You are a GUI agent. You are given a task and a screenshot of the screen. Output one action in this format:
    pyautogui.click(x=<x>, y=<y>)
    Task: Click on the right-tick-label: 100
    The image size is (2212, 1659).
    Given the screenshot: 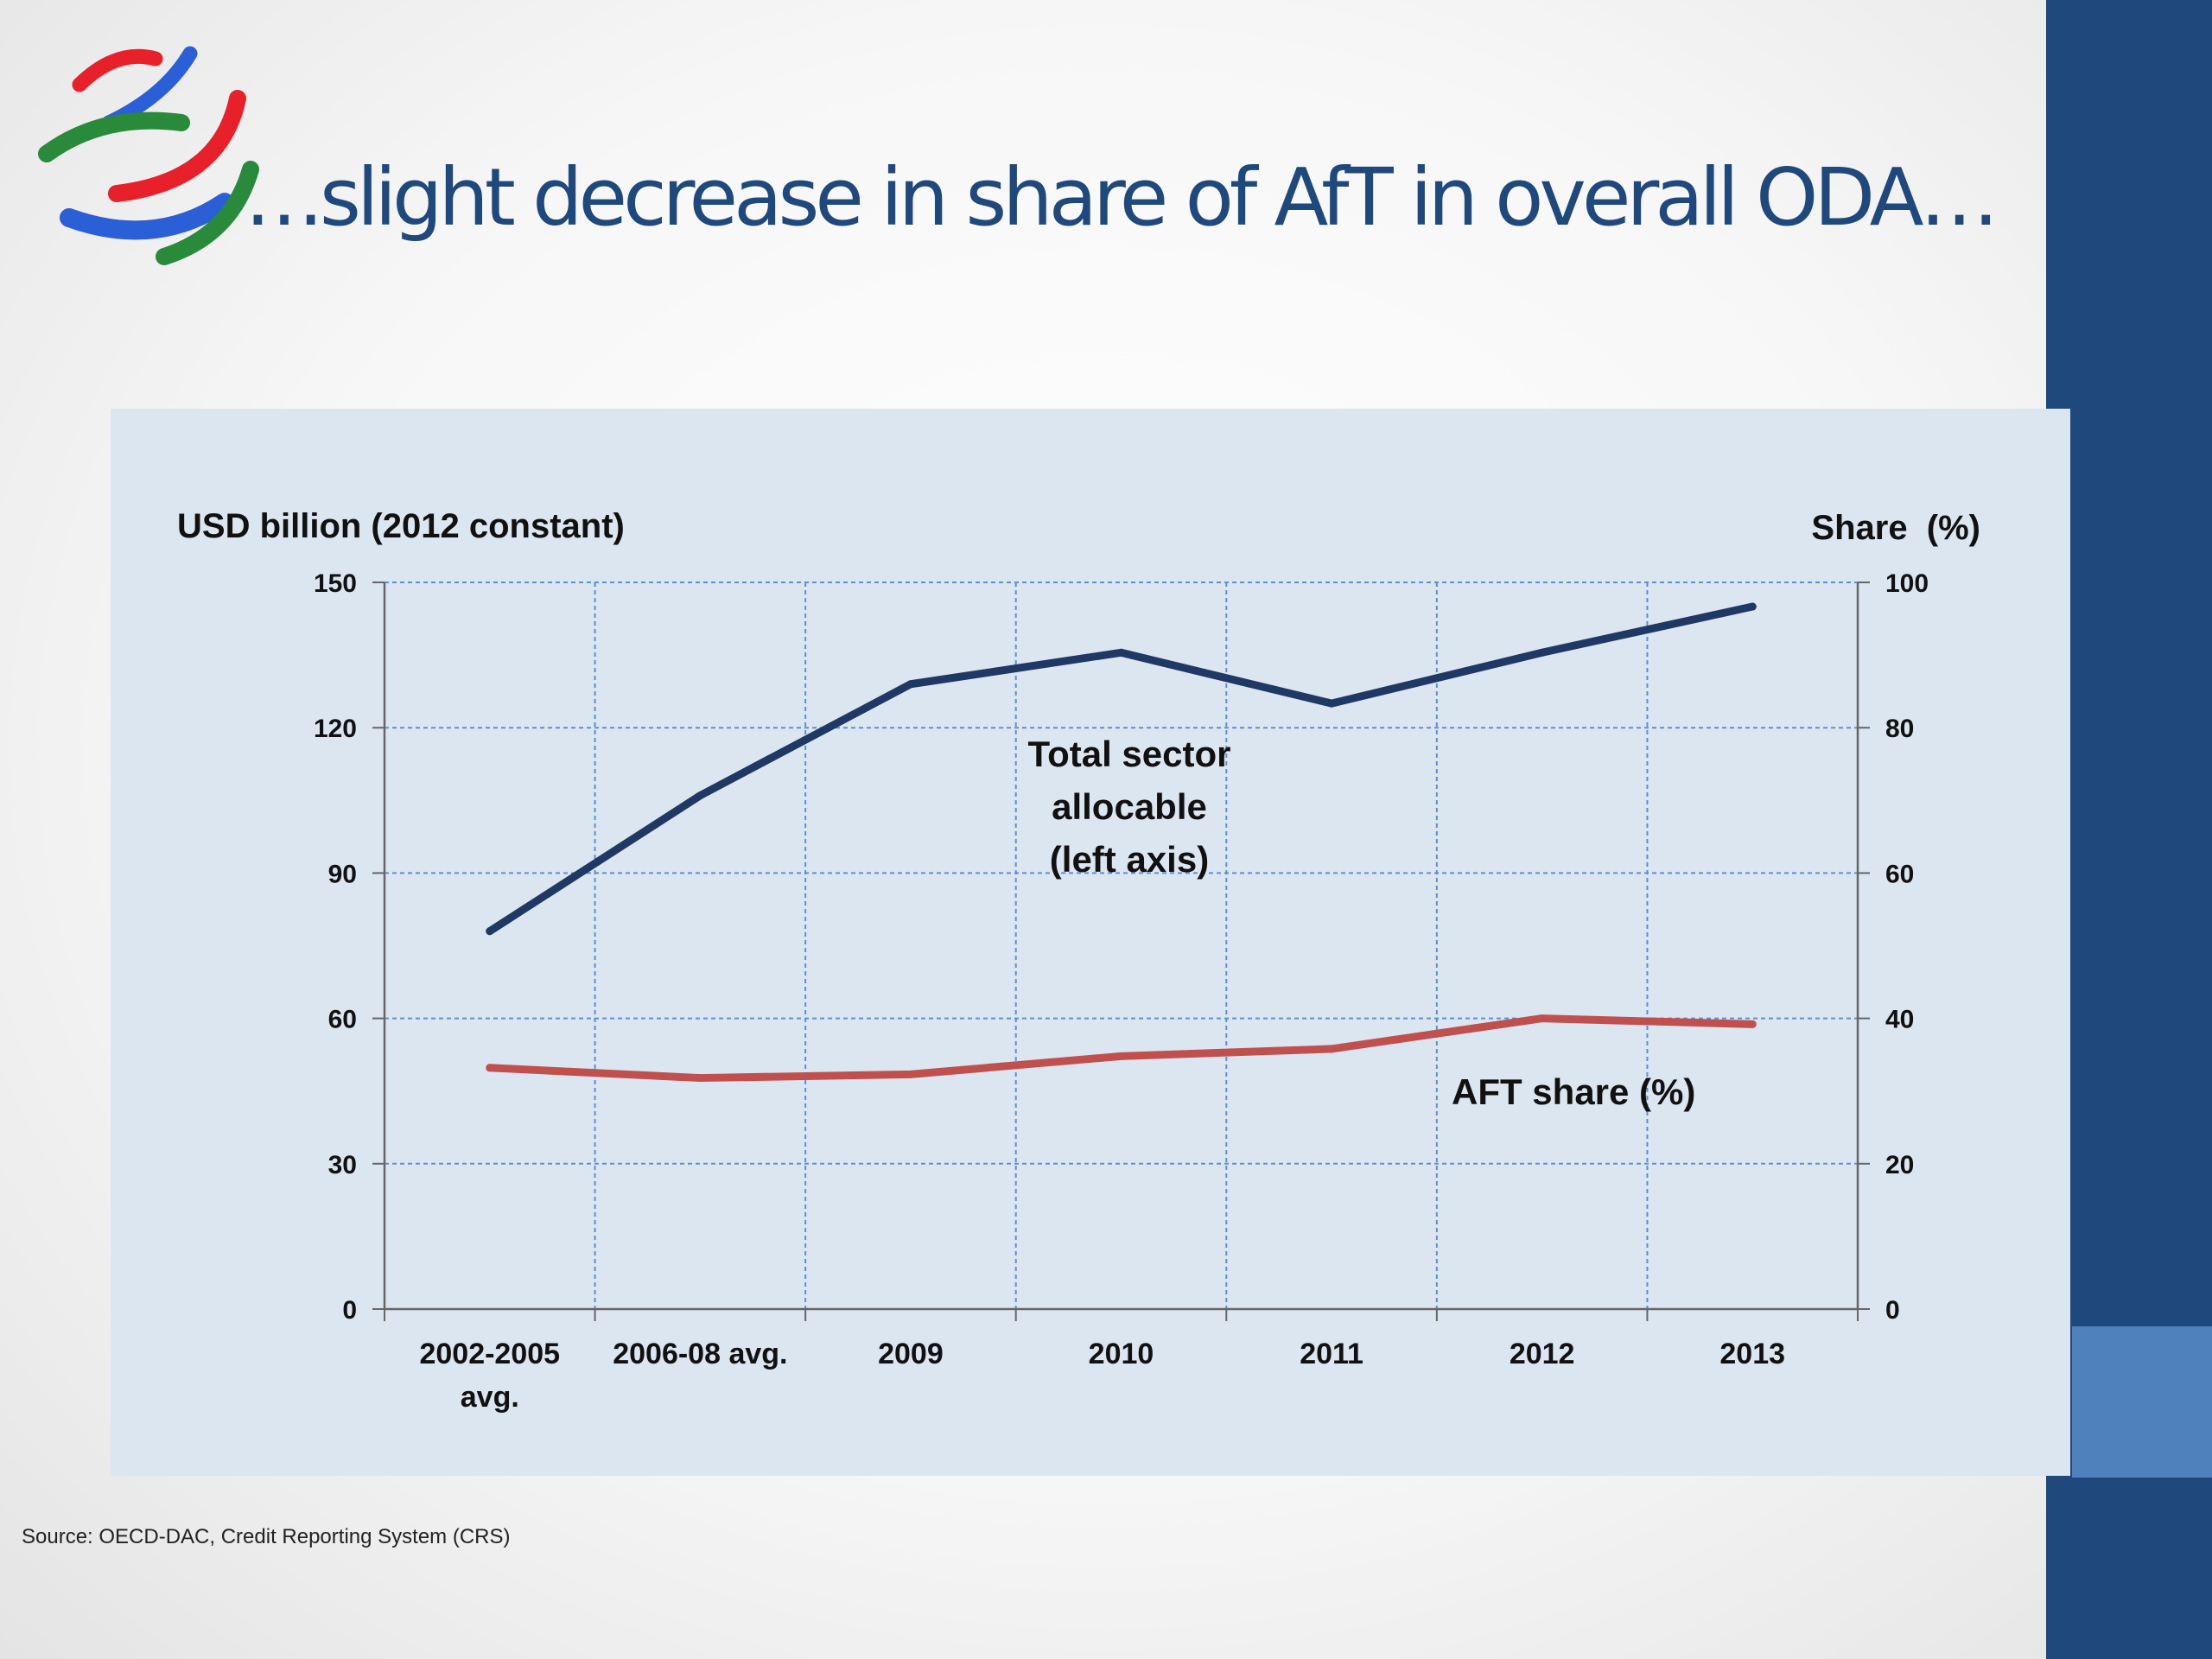 What is the action you would take?
    pyautogui.click(x=1907, y=583)
    